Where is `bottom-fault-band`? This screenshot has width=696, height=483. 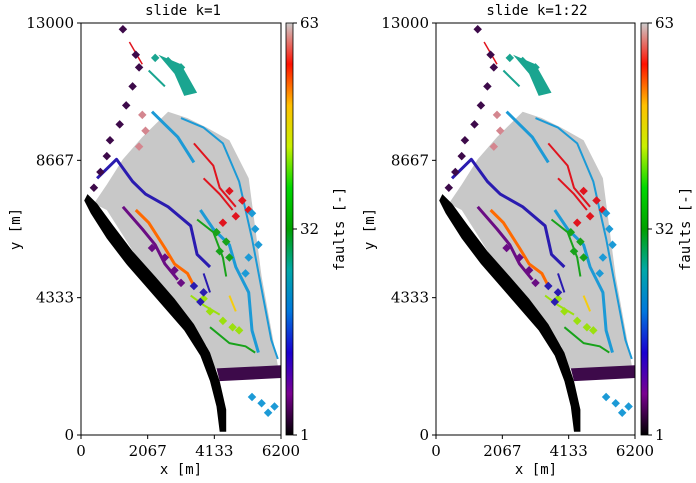 bottom-fault-band is located at coordinates (248, 373).